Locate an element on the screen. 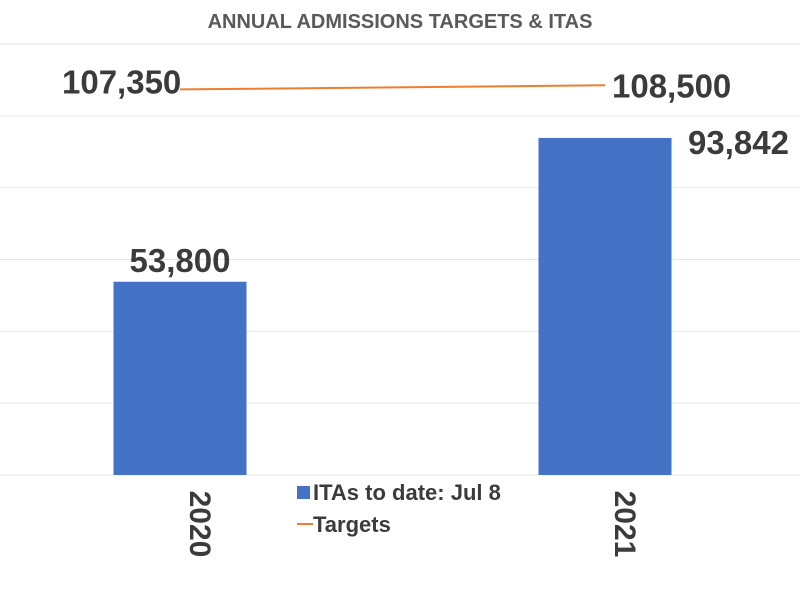 The width and height of the screenshot is (800, 600). bar-label-2020: 53,800 is located at coordinates (180, 260).